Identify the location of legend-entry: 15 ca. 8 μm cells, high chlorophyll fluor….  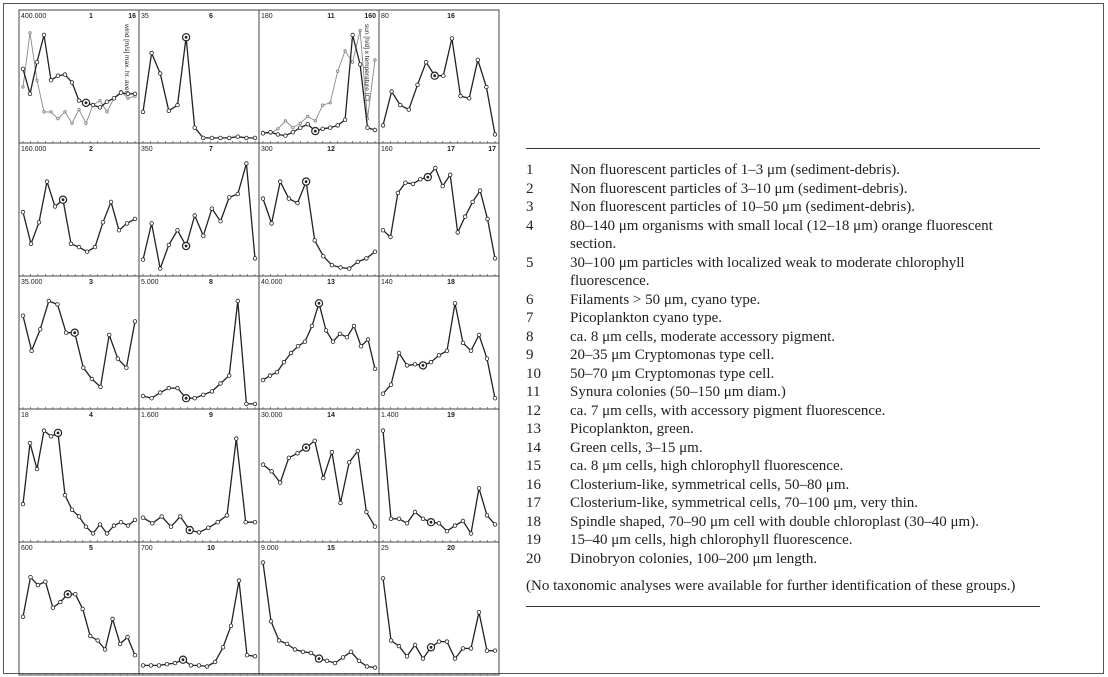
(783, 466).